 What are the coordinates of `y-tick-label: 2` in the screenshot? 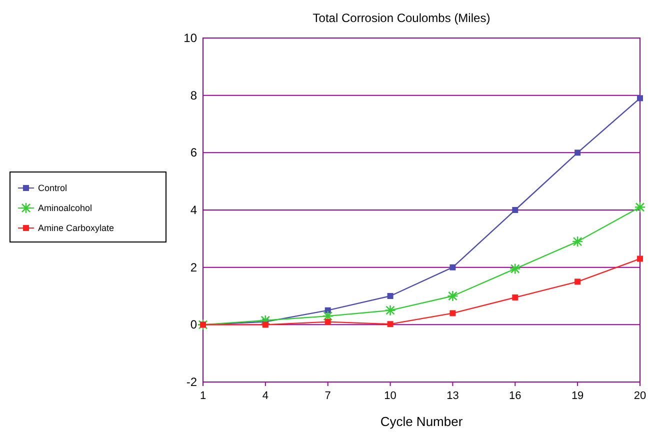 It's located at (194, 267).